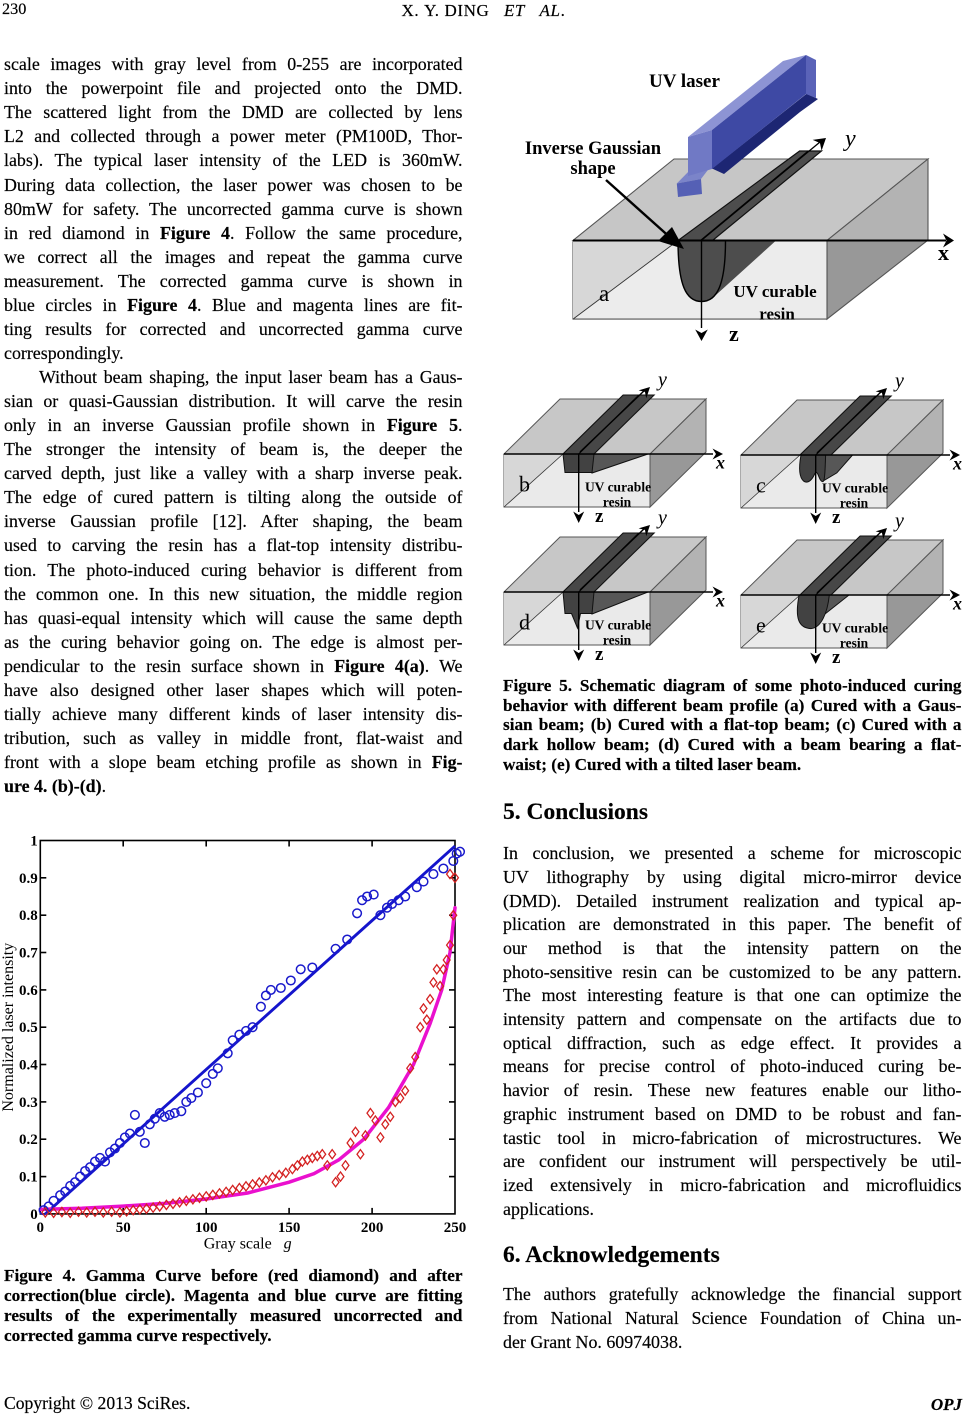  Describe the element at coordinates (524, 484) in the screenshot. I see `svg-text: b` at that location.